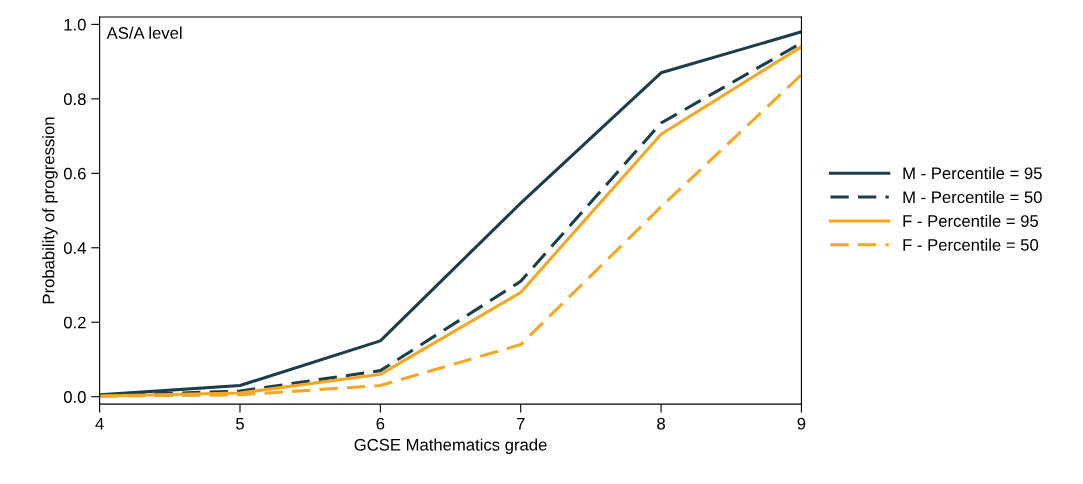 The width and height of the screenshot is (1083, 484). I want to click on x-tick-label: 9, so click(801, 423).